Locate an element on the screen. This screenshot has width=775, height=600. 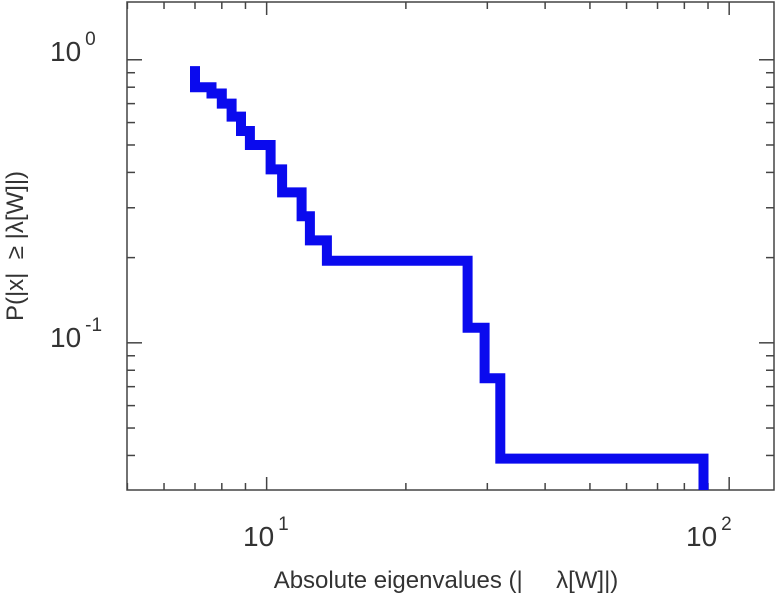
y-tick-label-1: 10 0 is located at coordinates (73, 48).